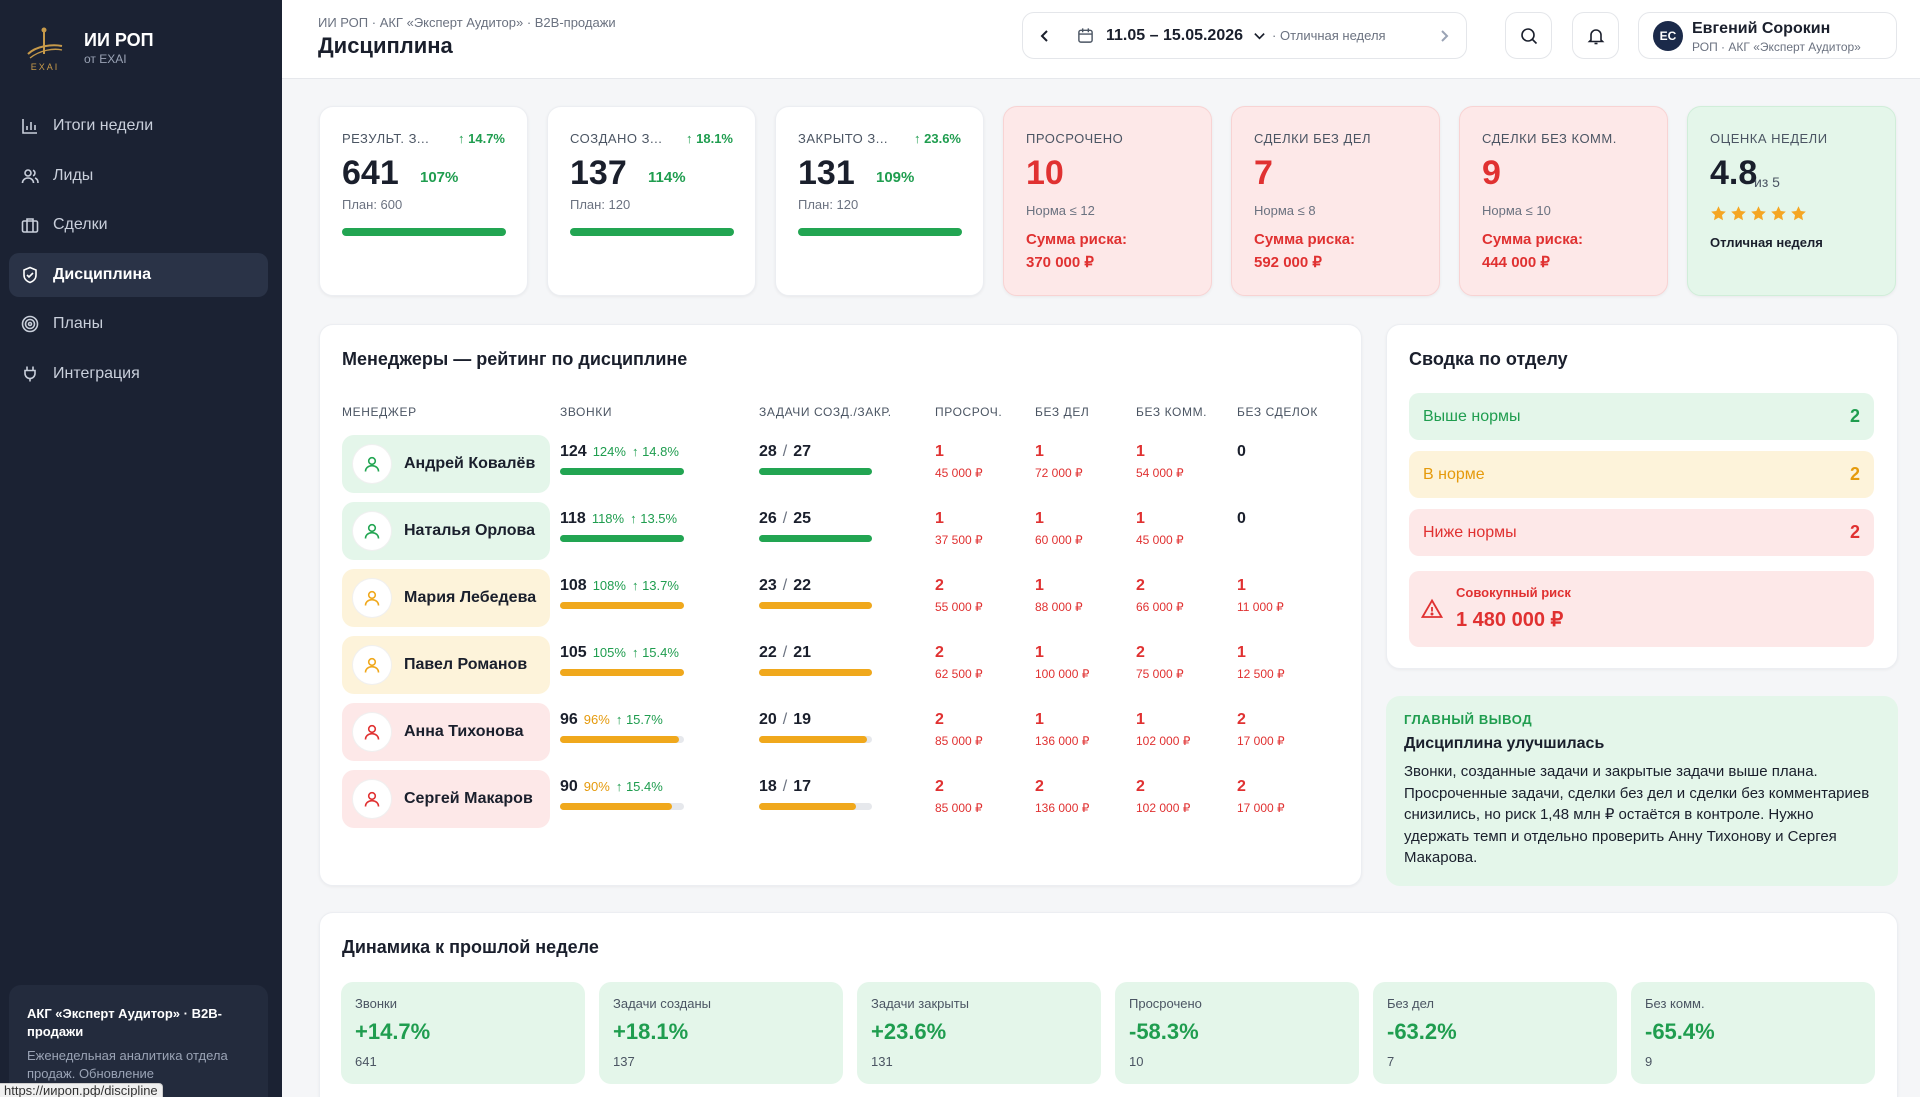 Image resolution: width=1920 pixels, height=1097 pixels. Describe the element at coordinates (1313, 138) in the screenshot. I see `kpi-label: СДЕЛКИ БЕЗ ДЕЛ` at that location.